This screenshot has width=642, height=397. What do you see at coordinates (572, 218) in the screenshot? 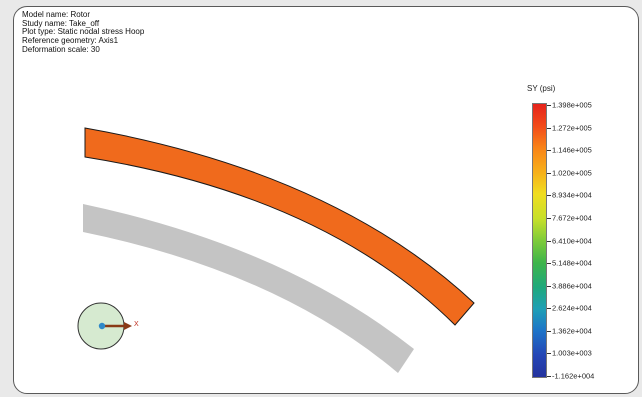
I see `legend-tick-label: 7.672e+004` at bounding box center [572, 218].